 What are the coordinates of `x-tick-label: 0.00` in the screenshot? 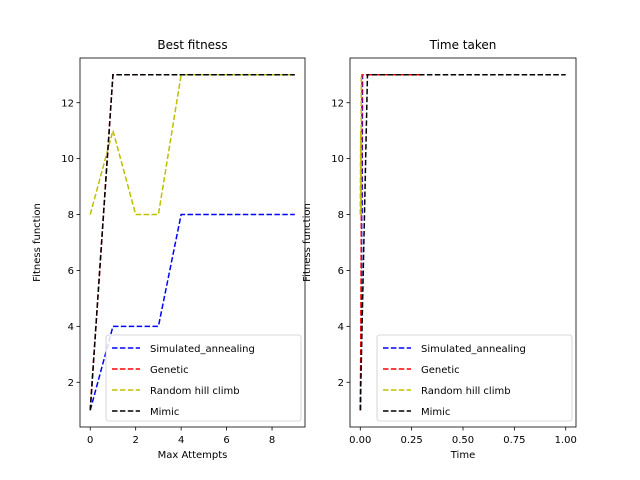 It's located at (360, 440).